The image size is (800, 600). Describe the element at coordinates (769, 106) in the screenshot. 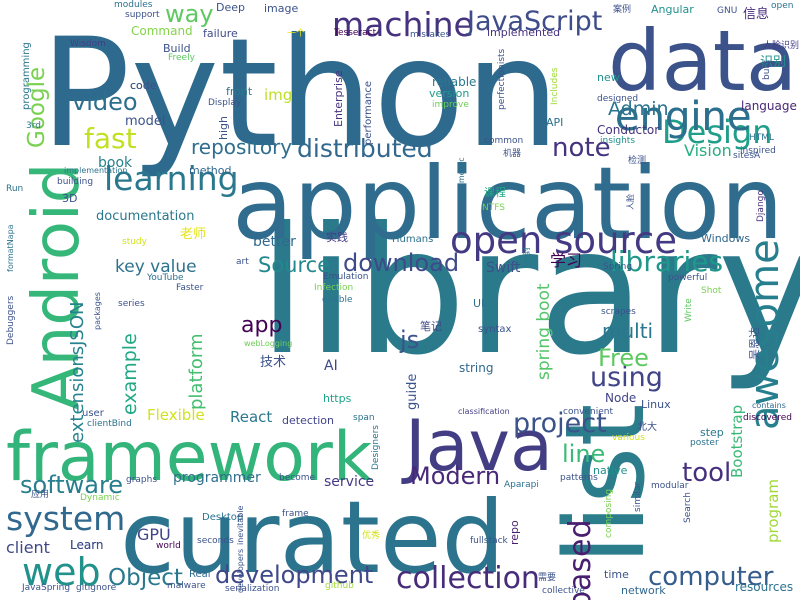

I see `cloud-word: language` at that location.